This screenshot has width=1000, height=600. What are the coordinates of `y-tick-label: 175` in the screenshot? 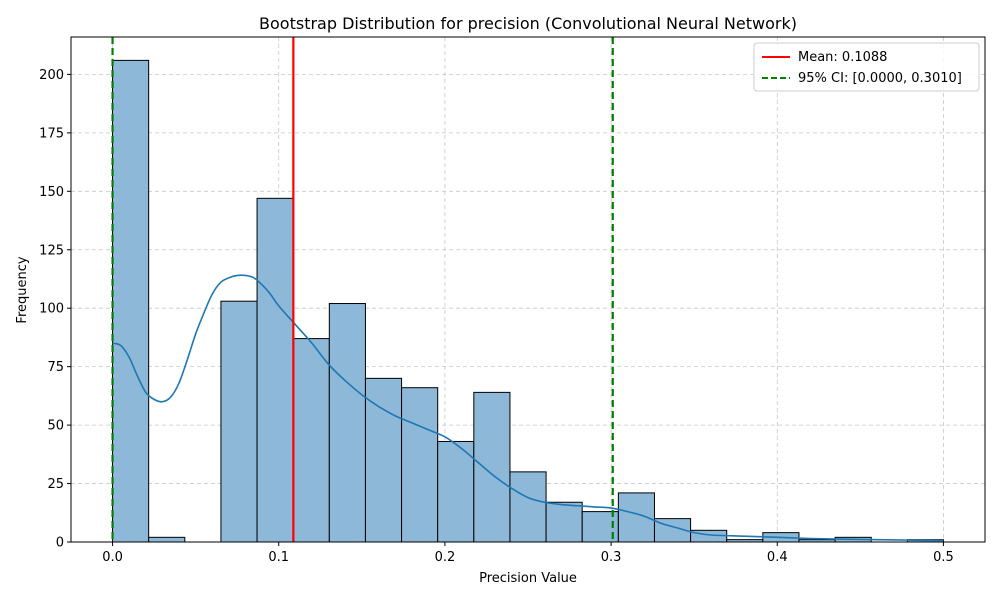 It's located at (51, 133).